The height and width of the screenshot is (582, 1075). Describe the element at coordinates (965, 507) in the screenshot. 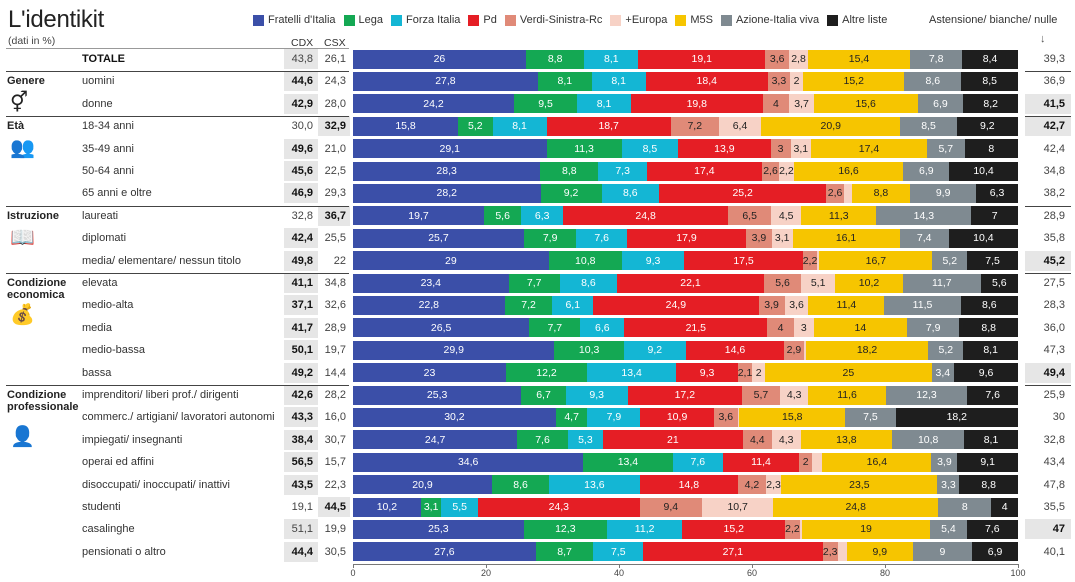

I see `bar-segment: 8` at that location.